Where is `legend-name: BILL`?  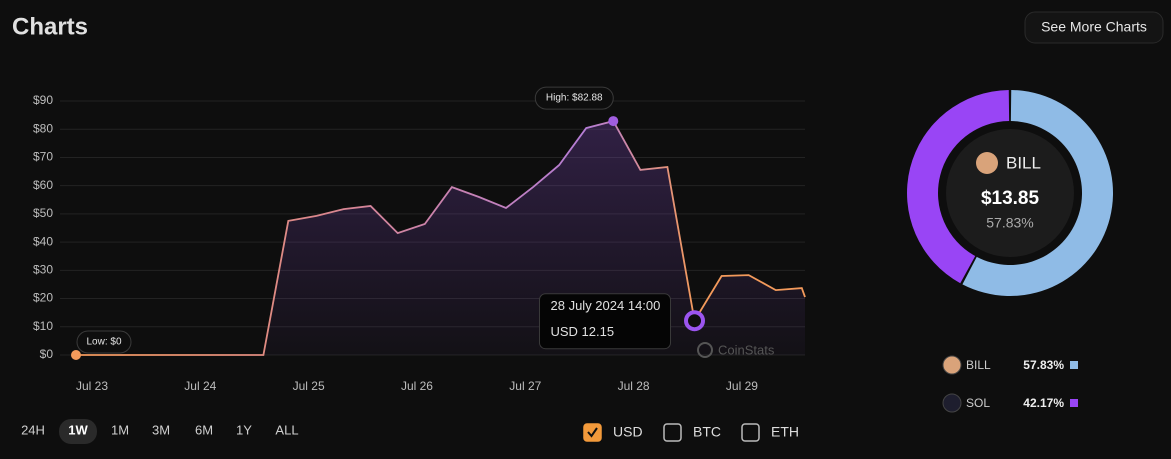 legend-name: BILL is located at coordinates (978, 365).